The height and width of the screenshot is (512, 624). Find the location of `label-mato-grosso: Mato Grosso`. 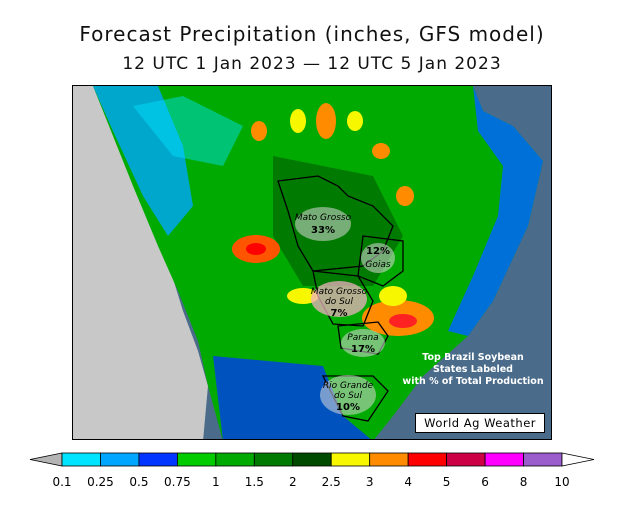

label-mato-grosso: Mato Grosso is located at coordinates (323, 218).